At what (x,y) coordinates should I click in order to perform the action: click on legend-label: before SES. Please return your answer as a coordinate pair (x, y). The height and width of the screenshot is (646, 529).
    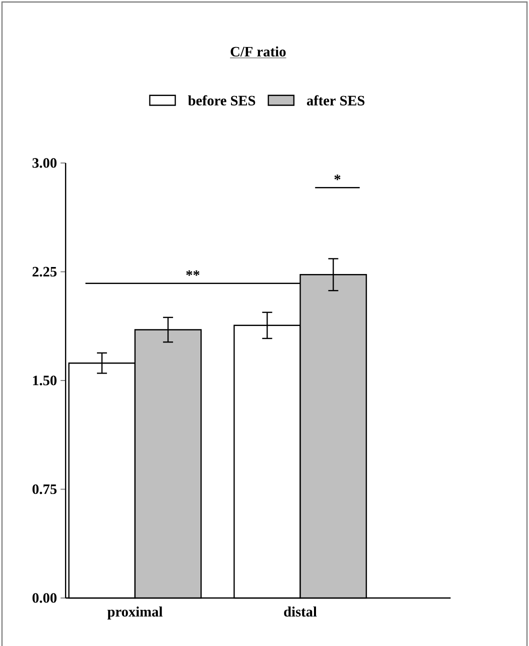
    Looking at the image, I should click on (222, 100).